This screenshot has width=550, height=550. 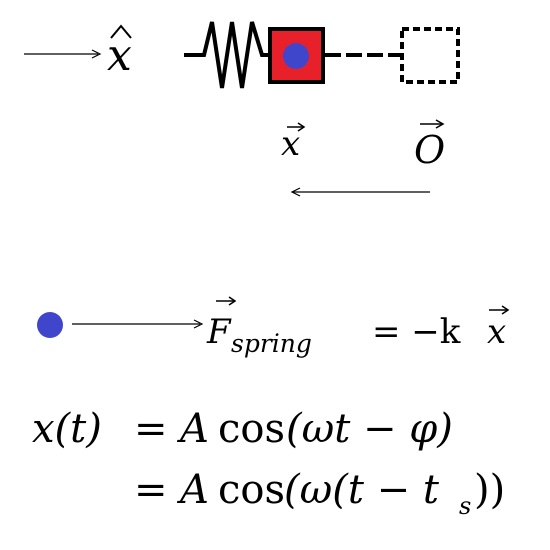 What do you see at coordinates (360, 192) in the screenshot?
I see `restoring-direction-arrow` at bounding box center [360, 192].